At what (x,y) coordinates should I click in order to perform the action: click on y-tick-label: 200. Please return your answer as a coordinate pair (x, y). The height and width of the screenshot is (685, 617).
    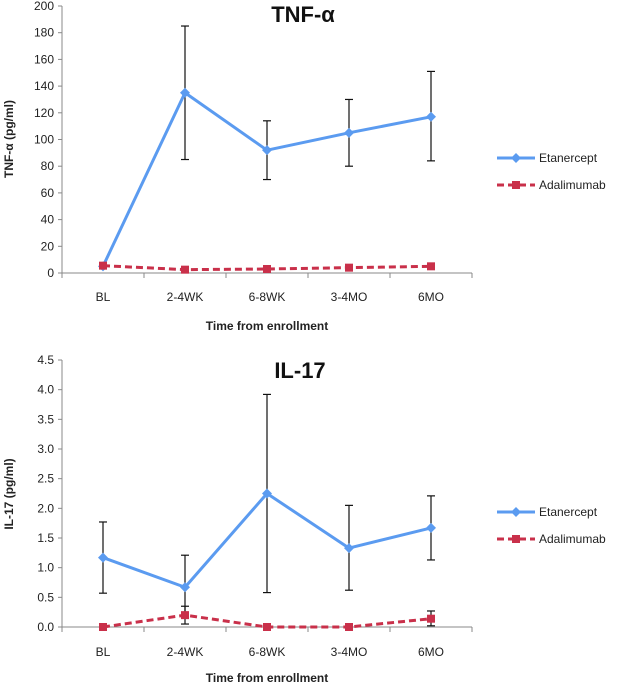
    Looking at the image, I should click on (44, 6).